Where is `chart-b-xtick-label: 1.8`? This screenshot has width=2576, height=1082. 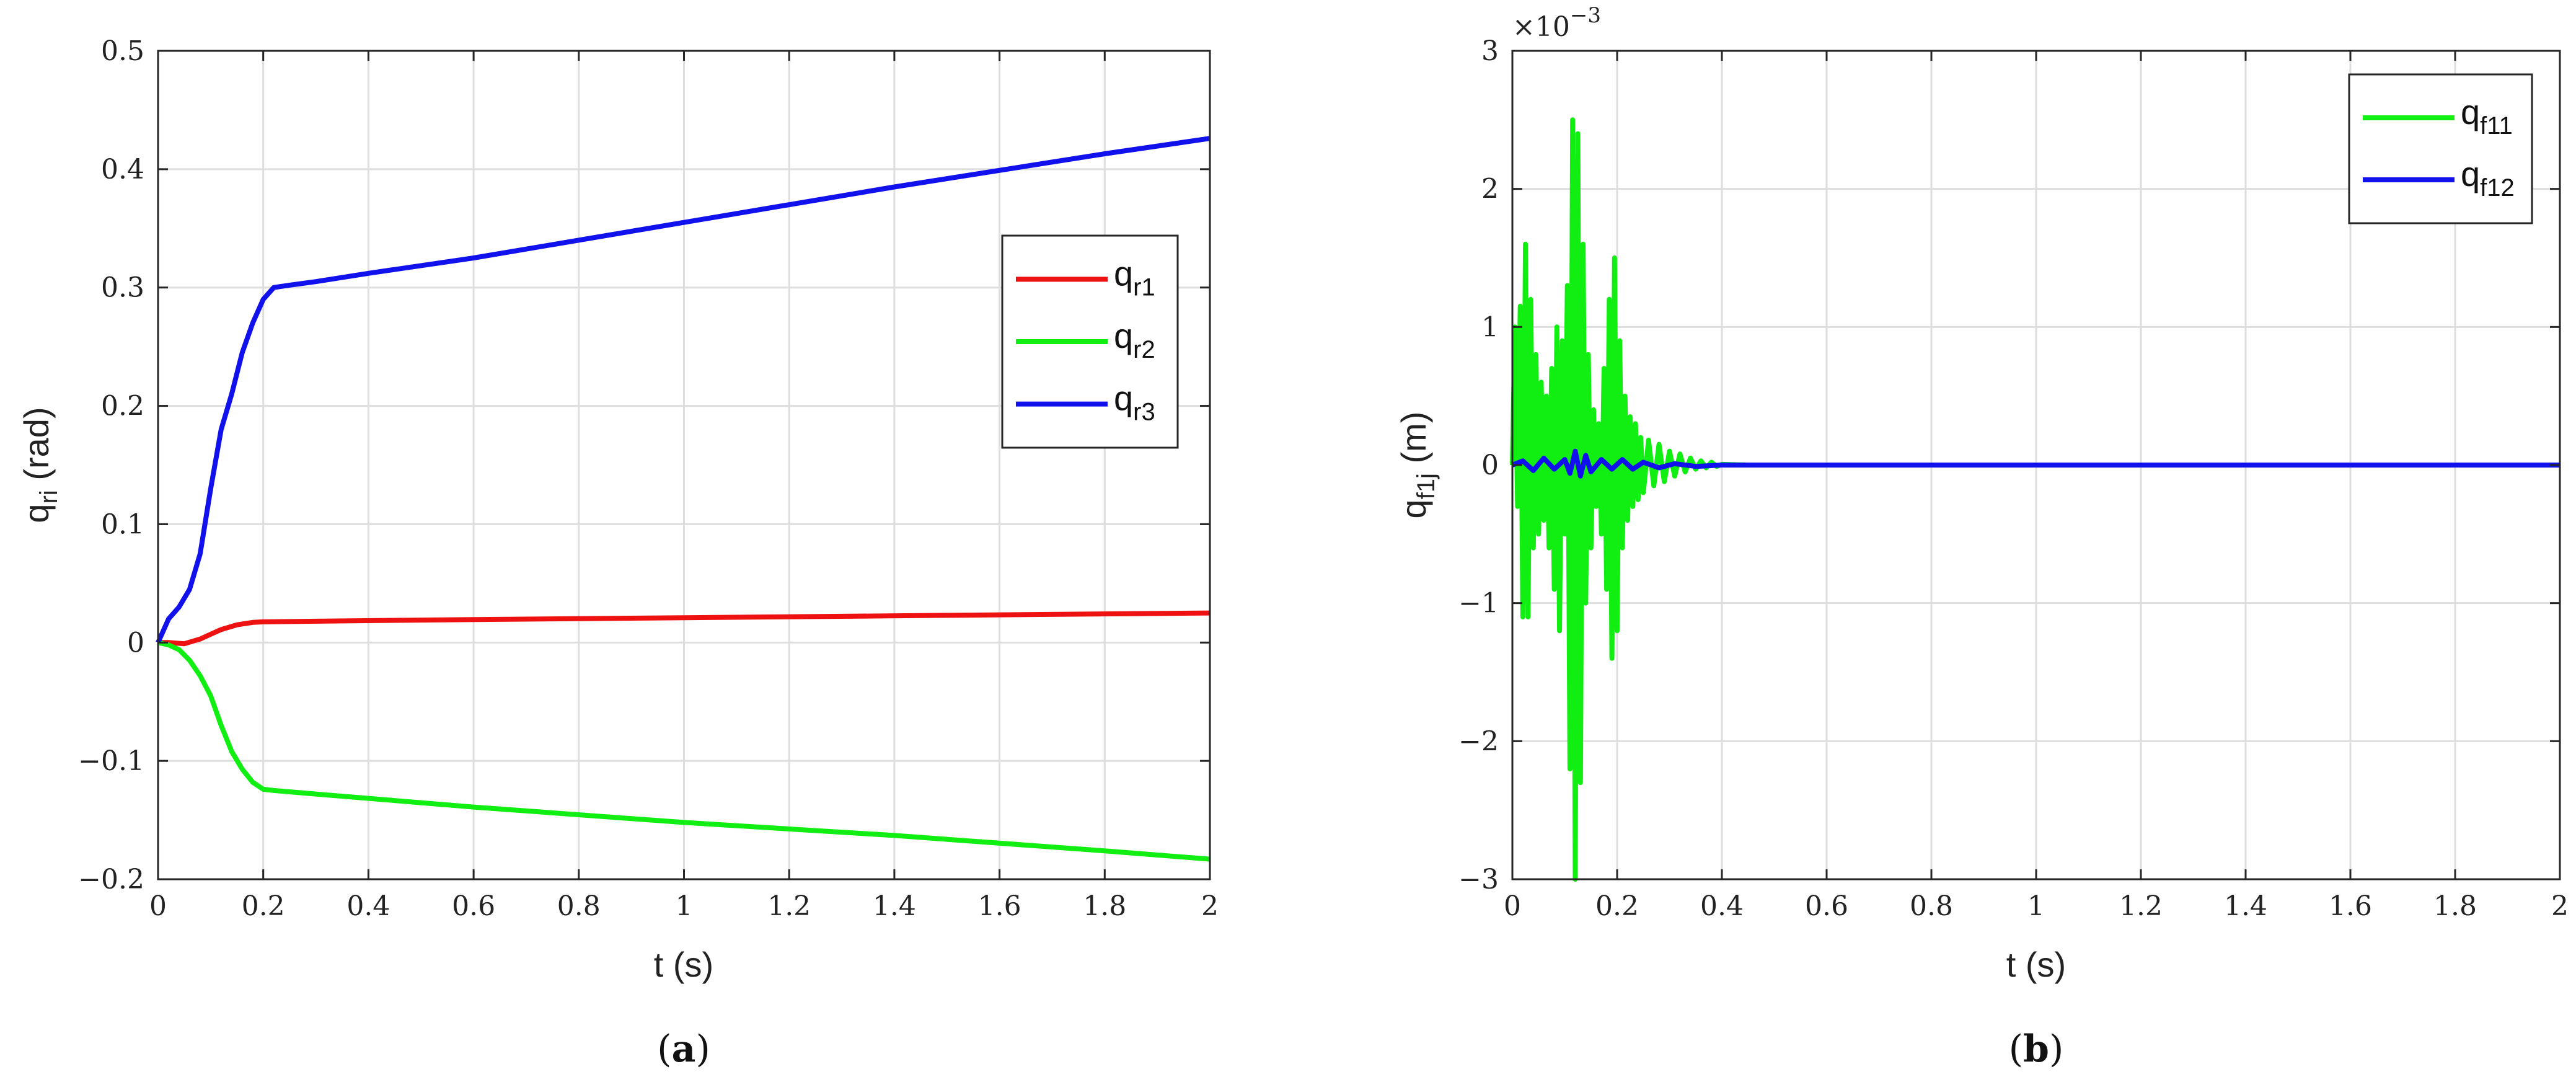 chart-b-xtick-label: 1.8 is located at coordinates (2455, 906).